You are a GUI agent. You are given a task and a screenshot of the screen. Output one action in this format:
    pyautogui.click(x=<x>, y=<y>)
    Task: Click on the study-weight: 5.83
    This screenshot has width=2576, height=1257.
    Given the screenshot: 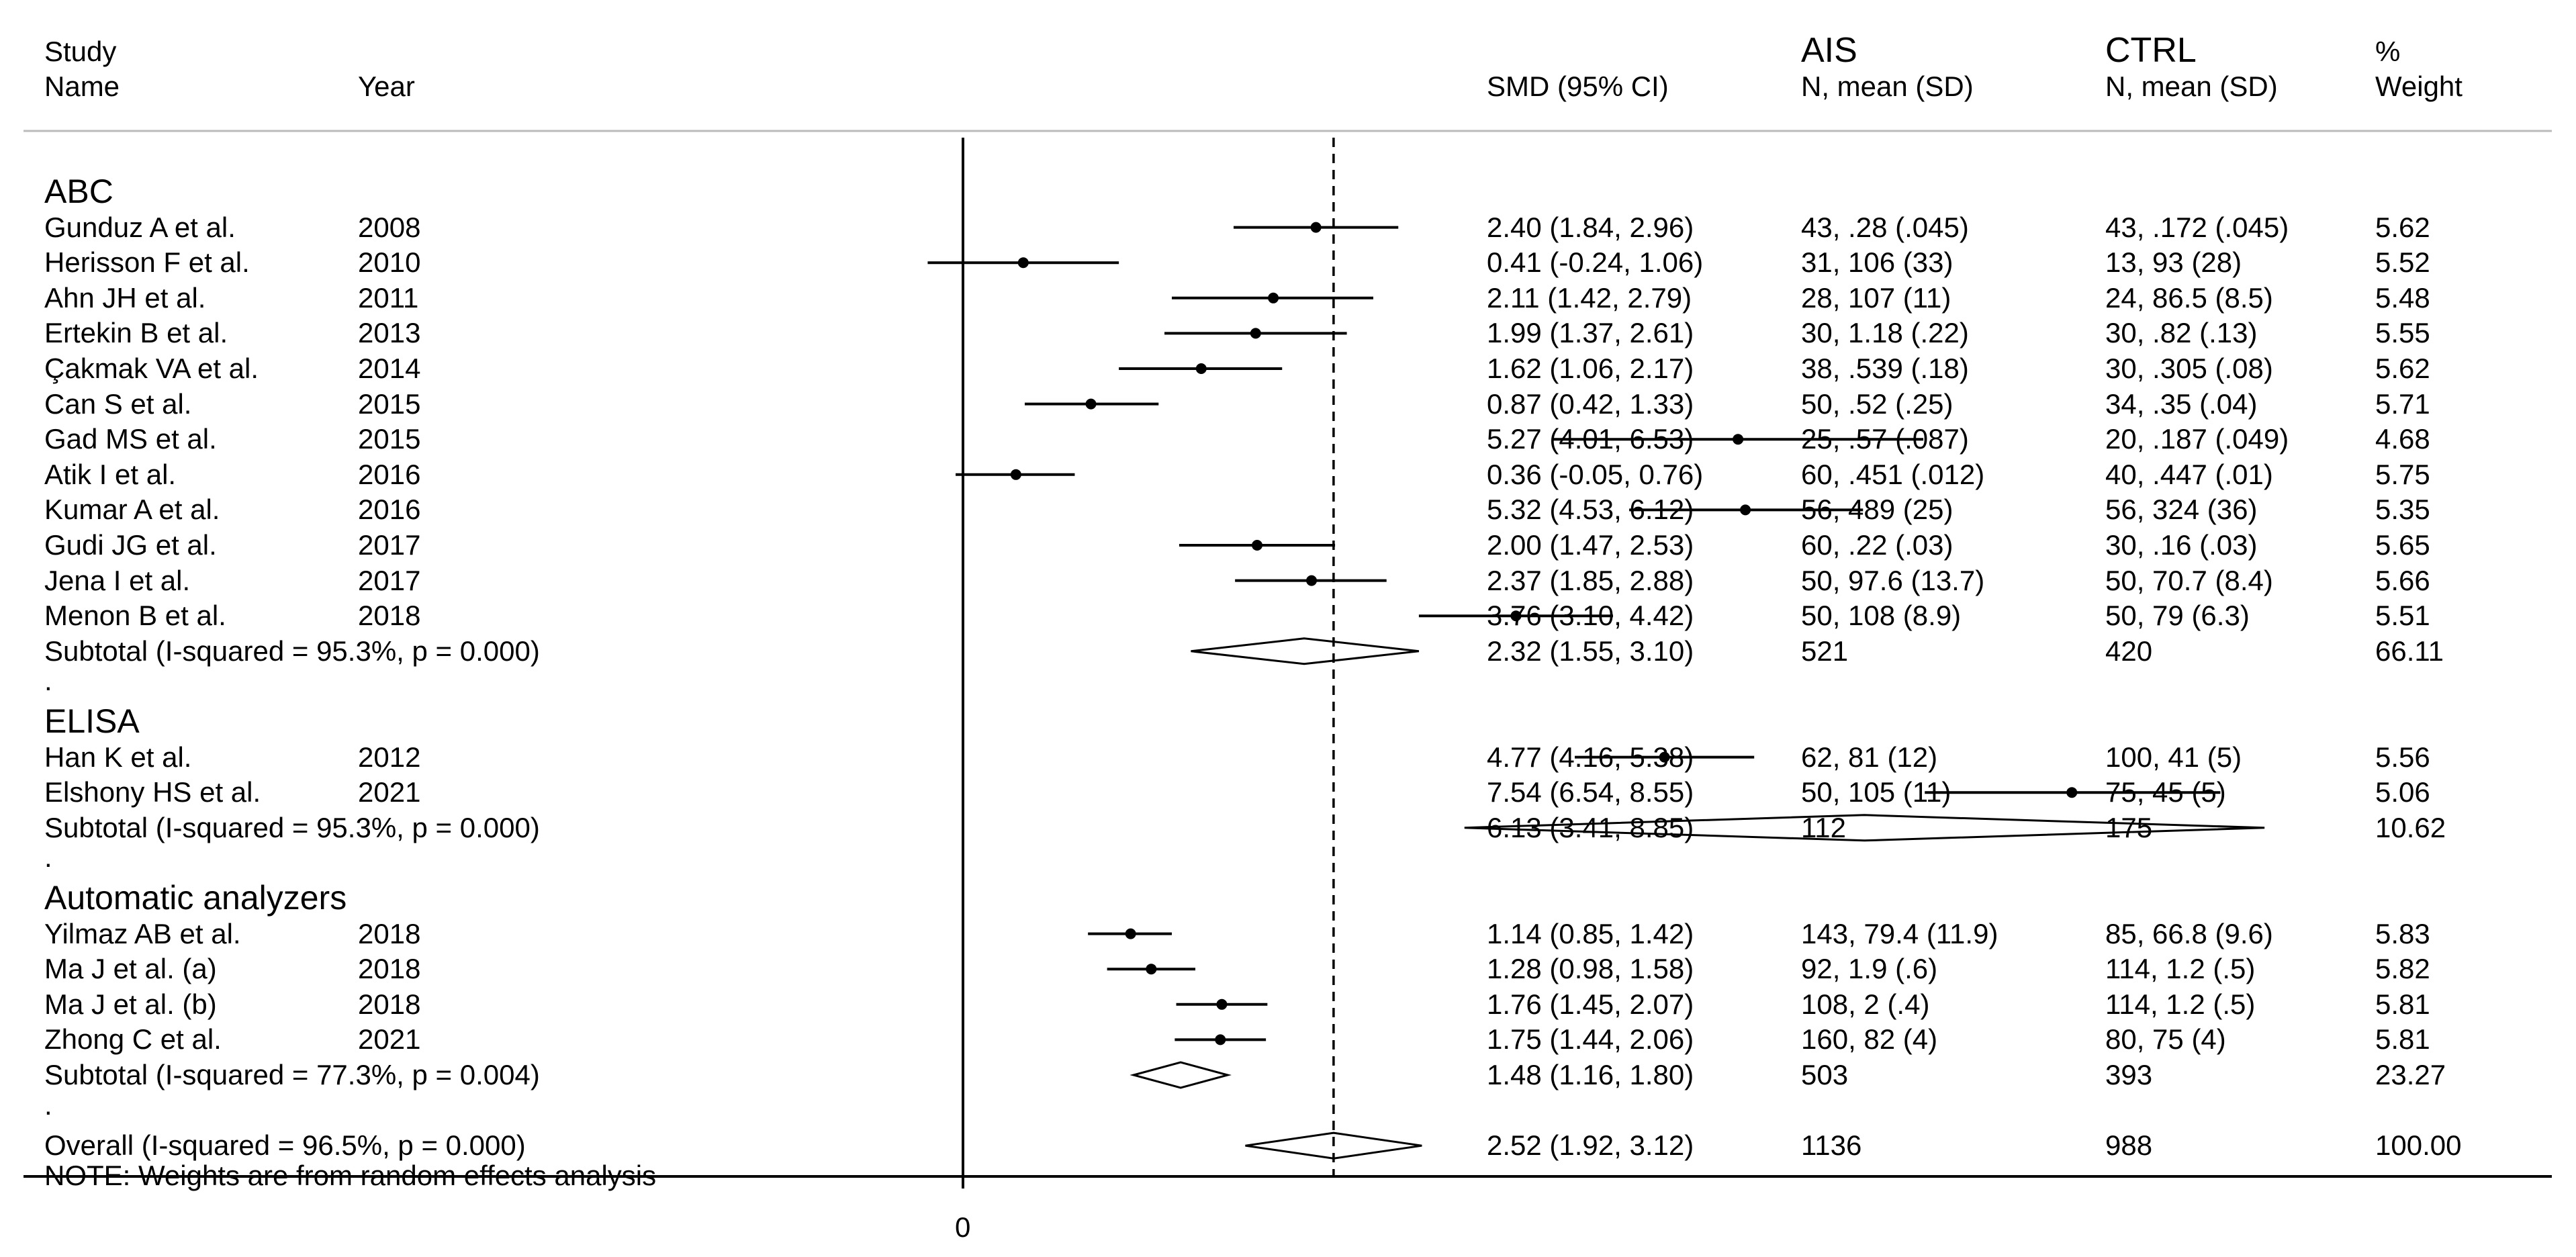 What is the action you would take?
    pyautogui.click(x=2402, y=933)
    